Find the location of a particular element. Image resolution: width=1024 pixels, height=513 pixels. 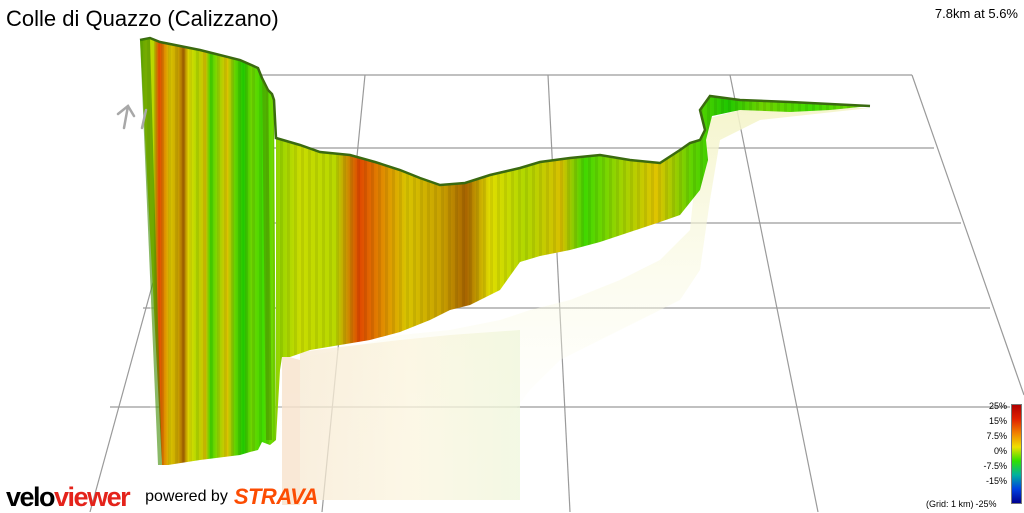

legend-tick: 15% is located at coordinates (997, 421).